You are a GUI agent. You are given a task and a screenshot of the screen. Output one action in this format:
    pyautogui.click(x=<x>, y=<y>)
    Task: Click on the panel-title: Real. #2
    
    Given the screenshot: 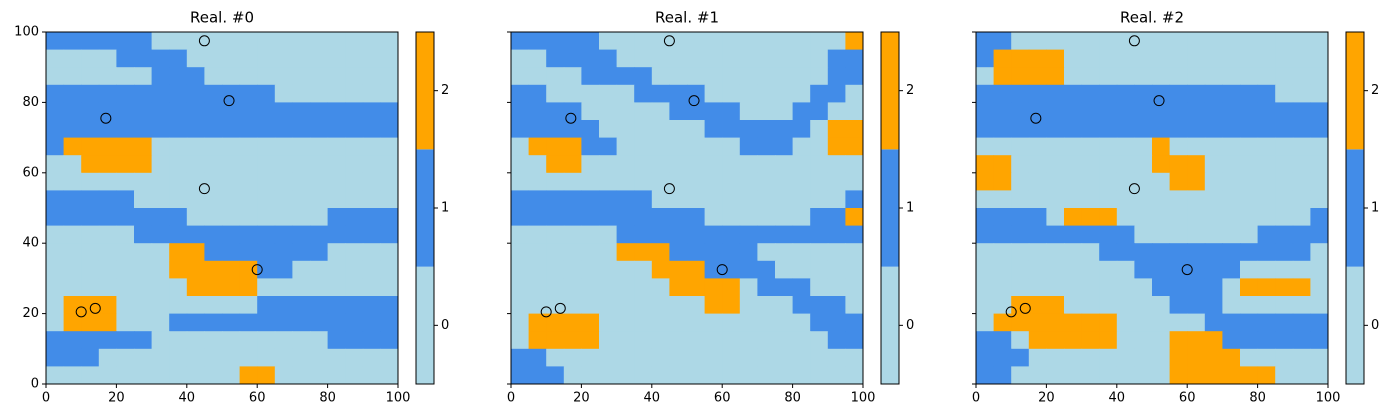 What is the action you would take?
    pyautogui.click(x=1152, y=18)
    